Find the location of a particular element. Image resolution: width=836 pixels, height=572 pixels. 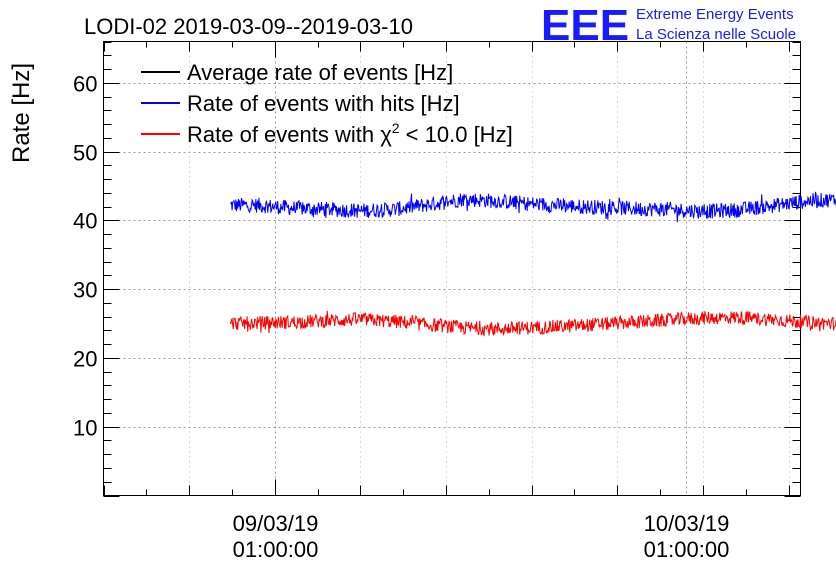

legend-label-sup: 2 is located at coordinates (396, 128).